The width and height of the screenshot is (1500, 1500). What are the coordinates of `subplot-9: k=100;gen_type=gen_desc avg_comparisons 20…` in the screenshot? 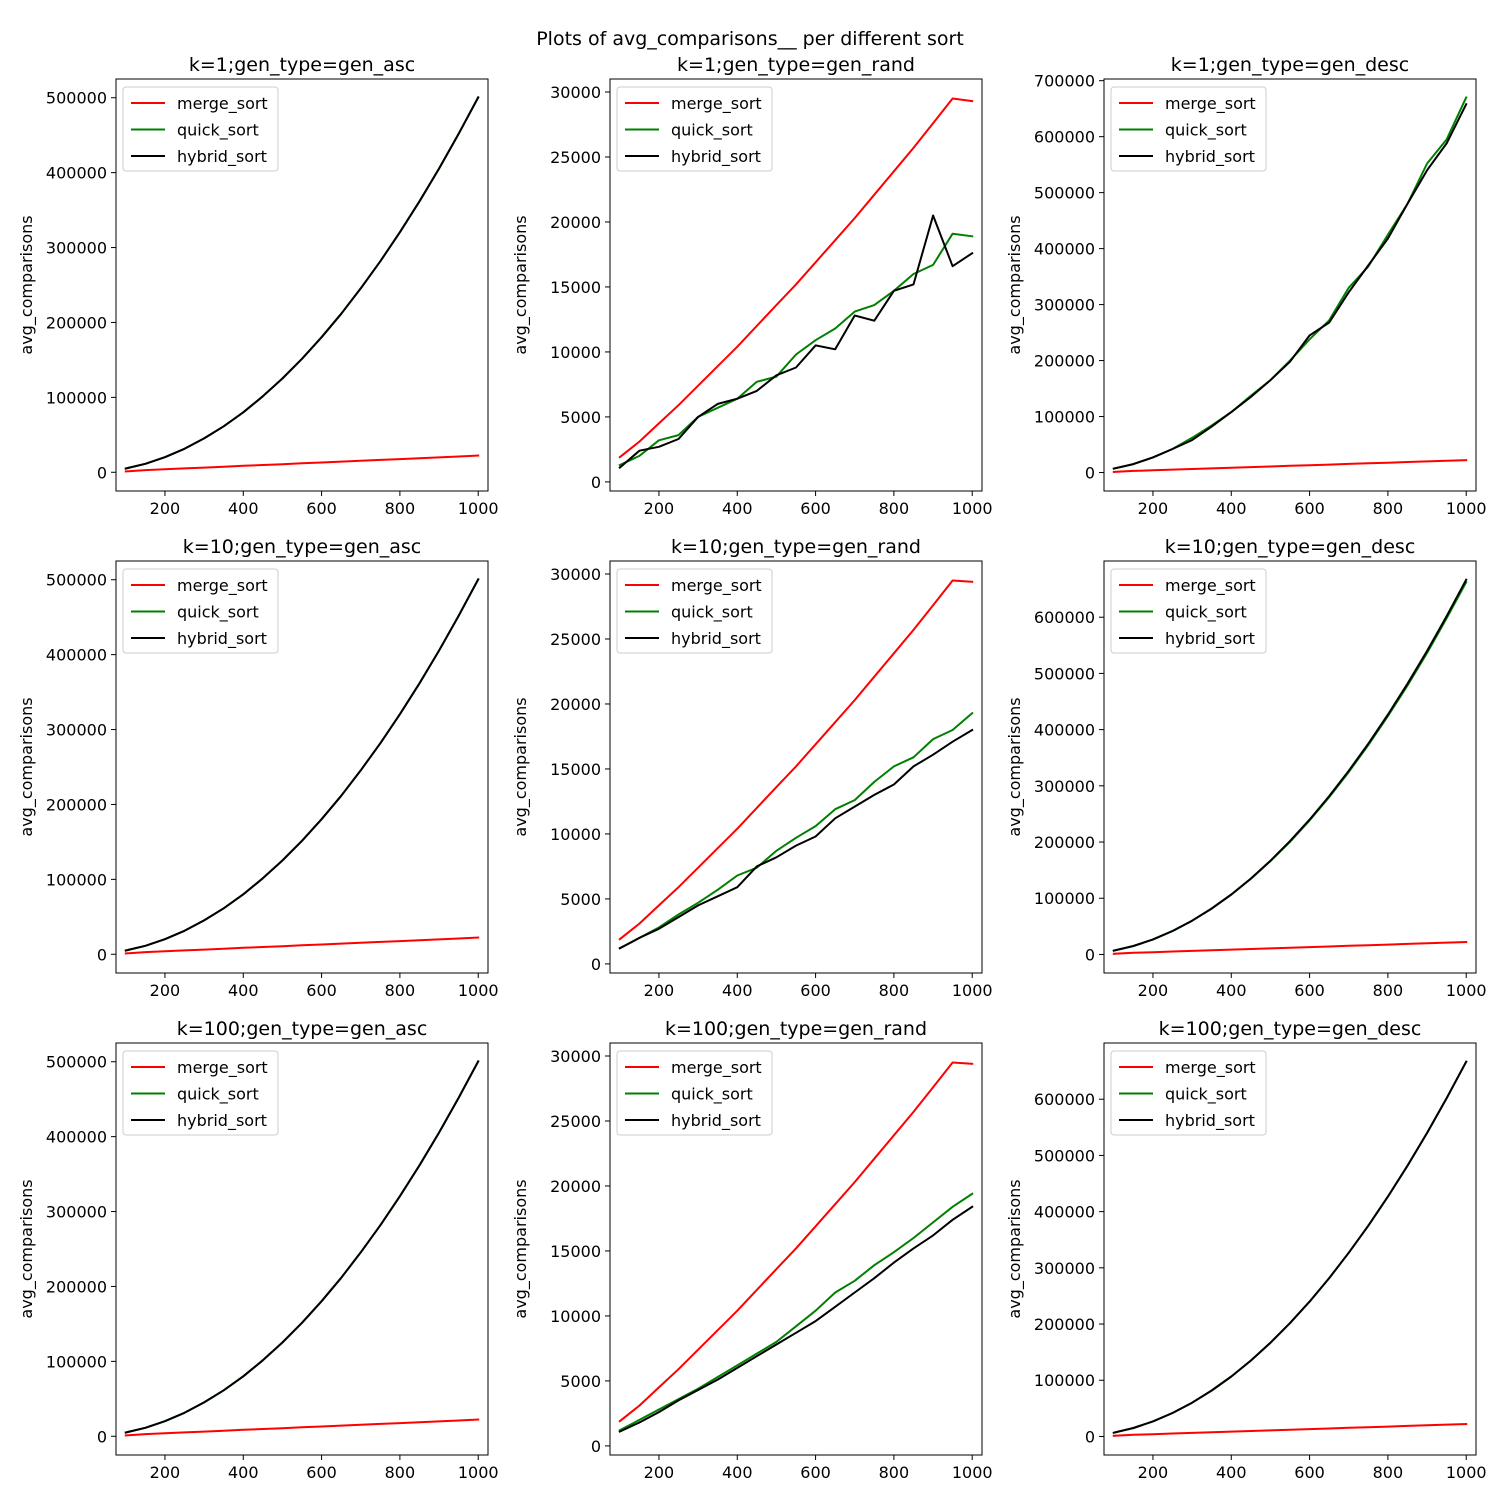 It's located at (1246, 1250).